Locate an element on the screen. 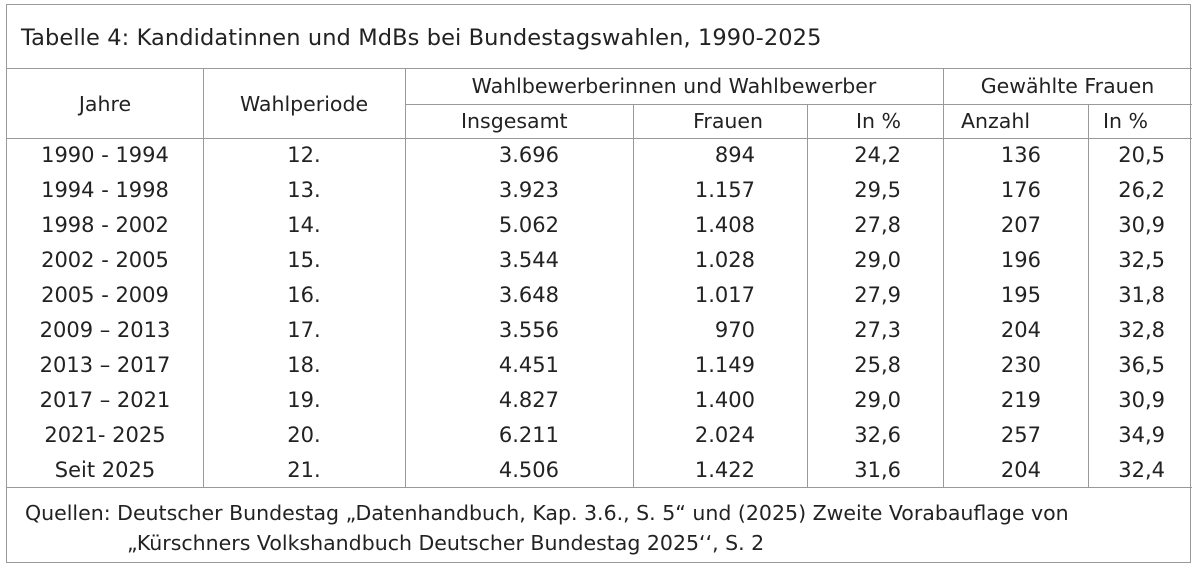  cell-insgesamt: 3.544 is located at coordinates (528, 260).